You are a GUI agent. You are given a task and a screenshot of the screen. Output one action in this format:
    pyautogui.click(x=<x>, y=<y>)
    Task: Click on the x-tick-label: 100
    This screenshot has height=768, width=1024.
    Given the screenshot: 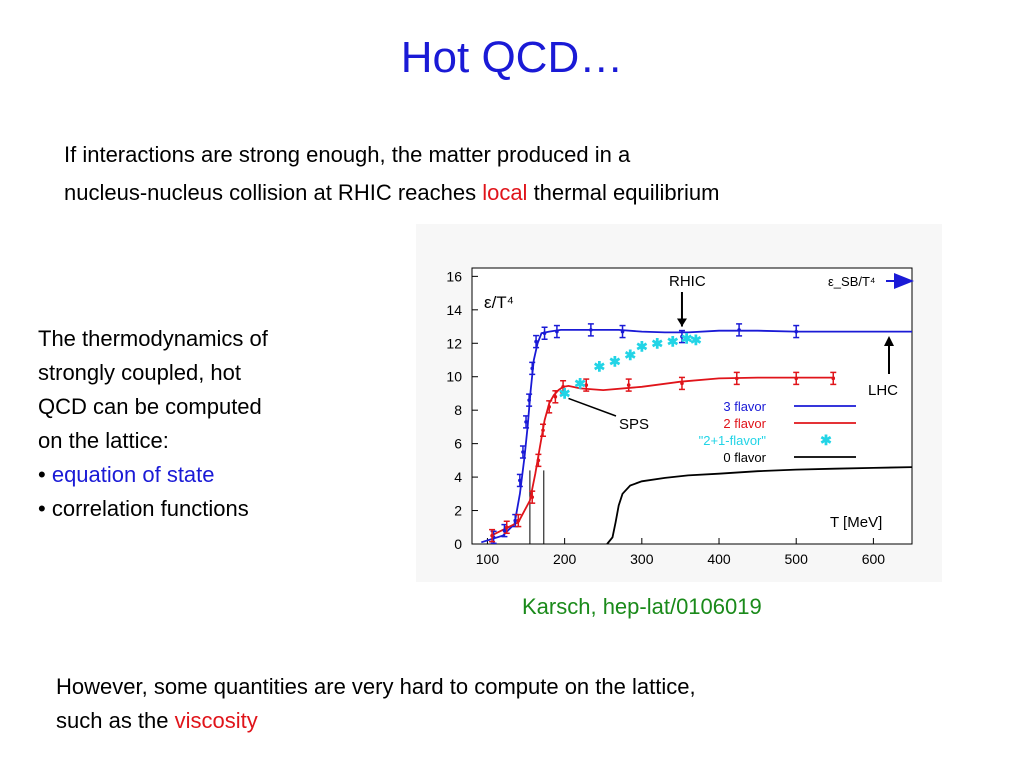 What is the action you would take?
    pyautogui.click(x=488, y=559)
    